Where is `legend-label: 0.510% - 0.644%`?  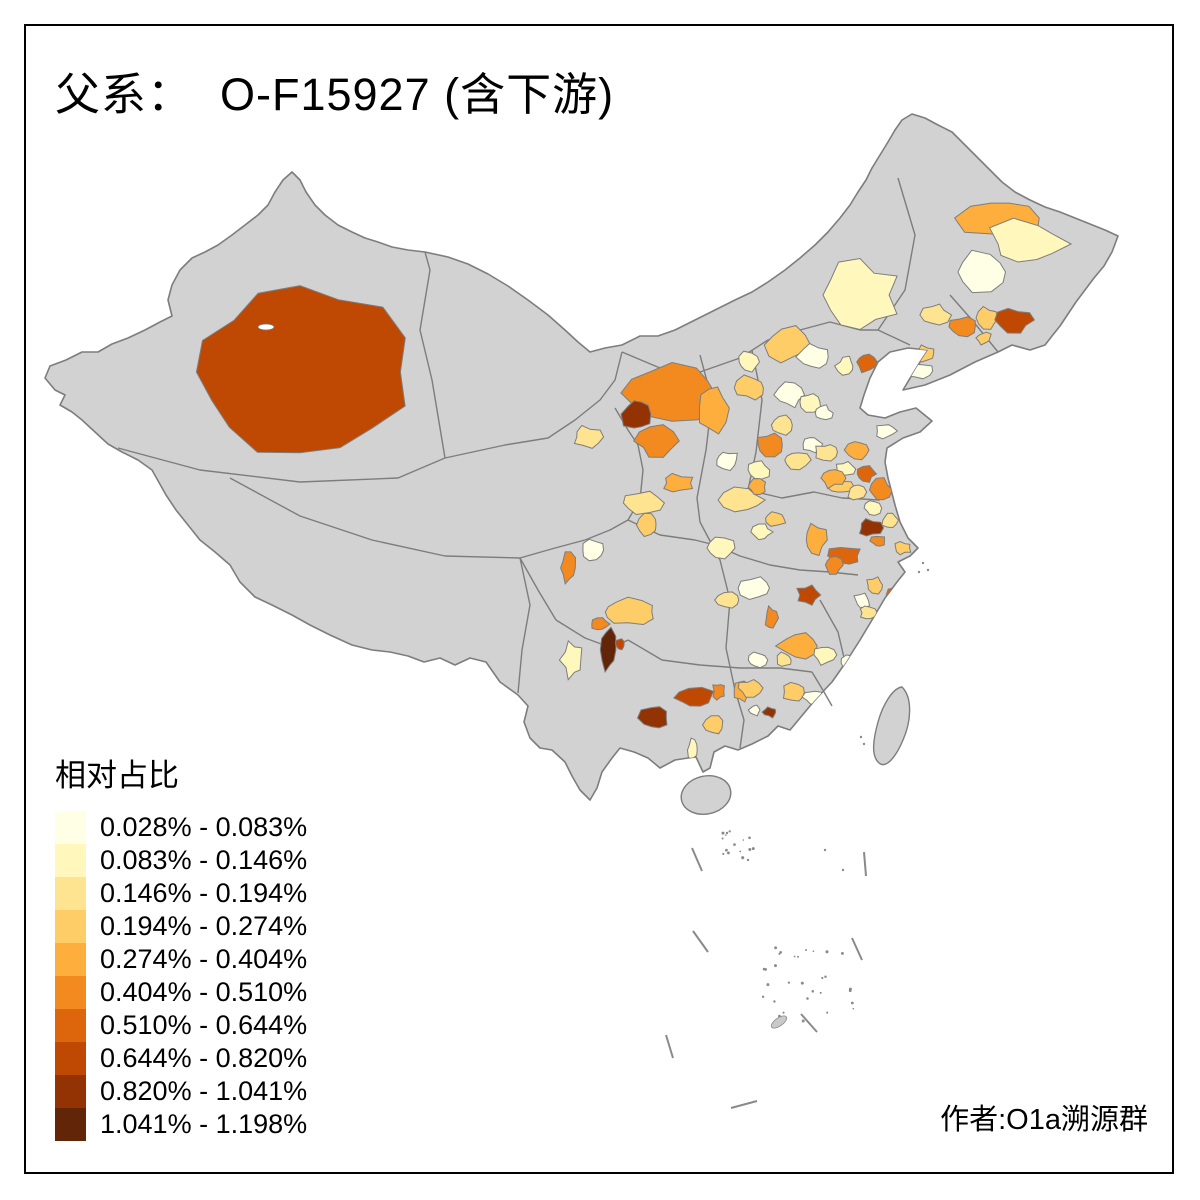 legend-label: 0.510% - 0.644% is located at coordinates (204, 1025).